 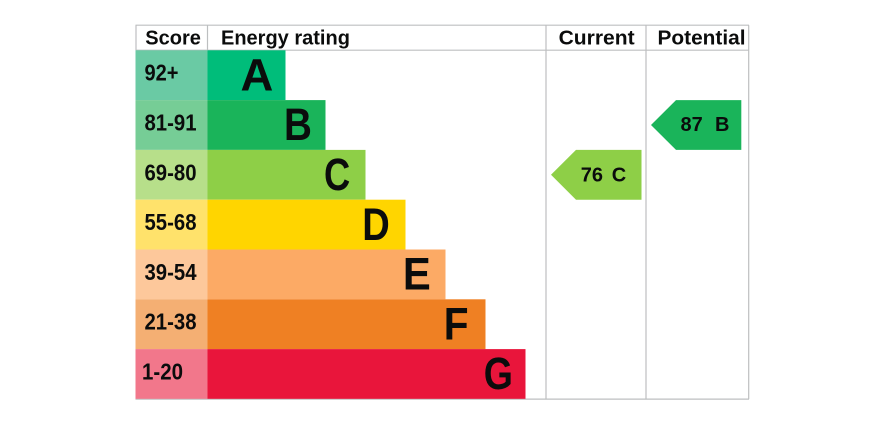 I want to click on svg-text: E, so click(x=417, y=274).